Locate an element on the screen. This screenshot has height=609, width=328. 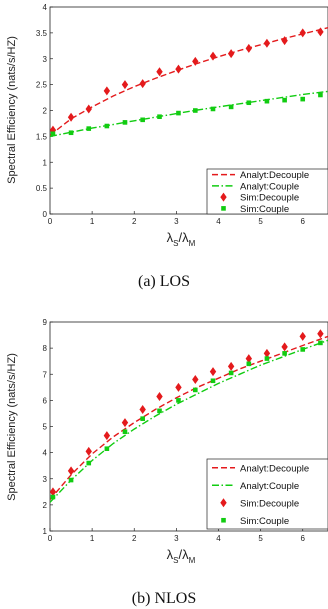
y-tick-label: 3 is located at coordinates (45, 59).